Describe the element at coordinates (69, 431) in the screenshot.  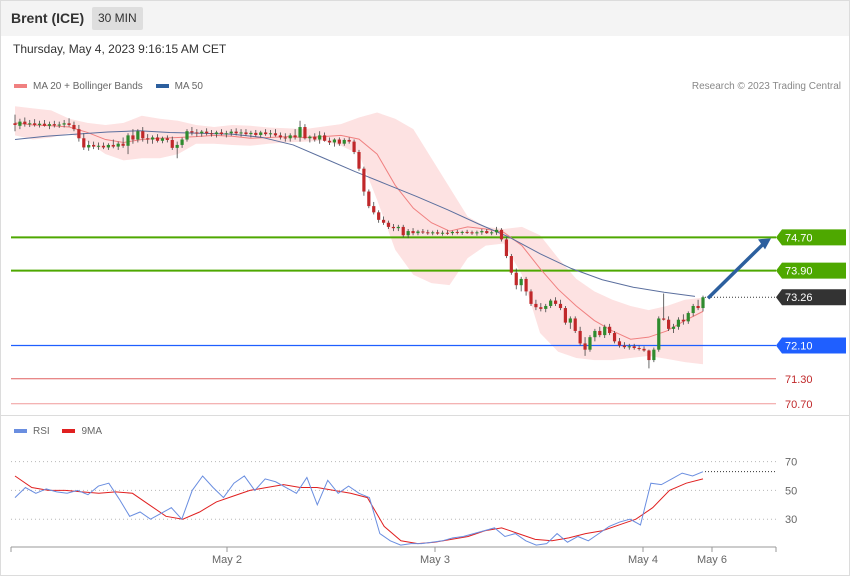
I see `rsi-ma-swatch` at that location.